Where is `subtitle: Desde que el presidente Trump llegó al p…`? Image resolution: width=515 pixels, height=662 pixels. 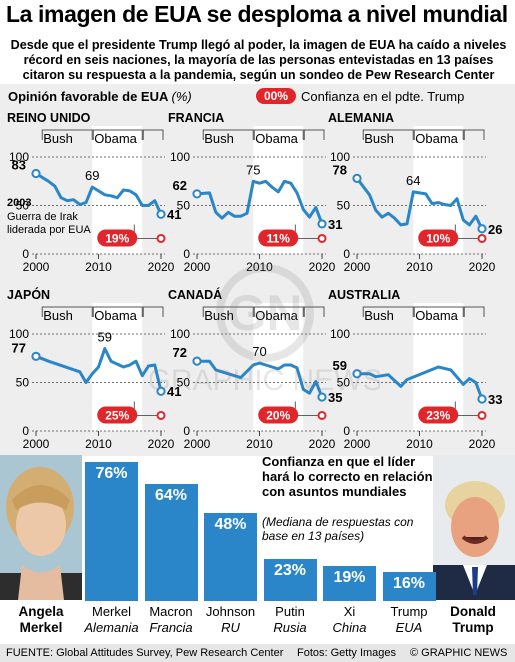 subtitle: Desde que el presidente Trump llegó al p… is located at coordinates (258, 60).